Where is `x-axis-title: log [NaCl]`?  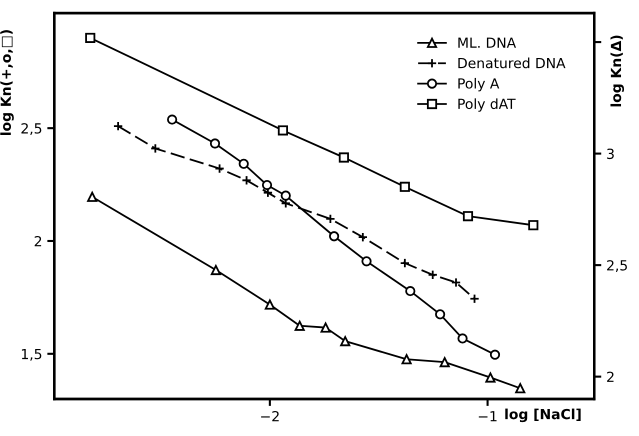
x-axis-title: log [NaCl] is located at coordinates (543, 415).